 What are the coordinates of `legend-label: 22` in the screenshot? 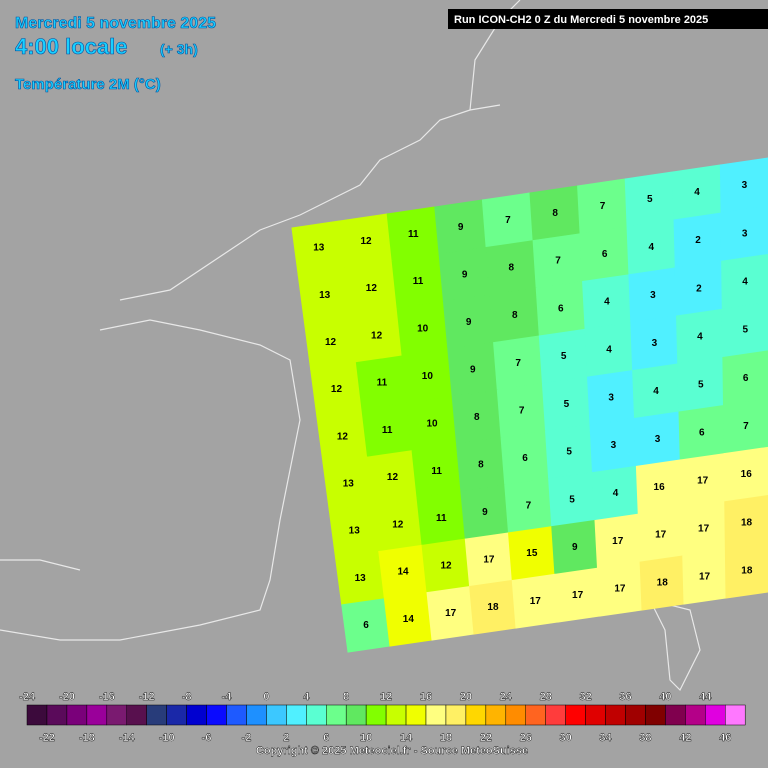 It's located at (486, 738).